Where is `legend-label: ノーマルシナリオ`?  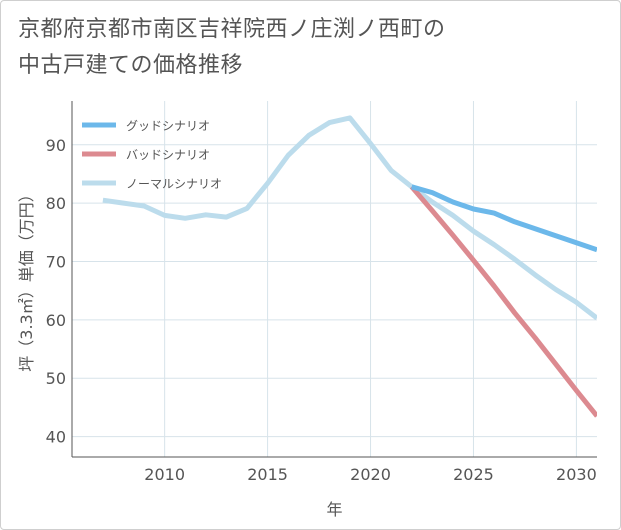
legend-label: ノーマルシナリオ is located at coordinates (174, 184).